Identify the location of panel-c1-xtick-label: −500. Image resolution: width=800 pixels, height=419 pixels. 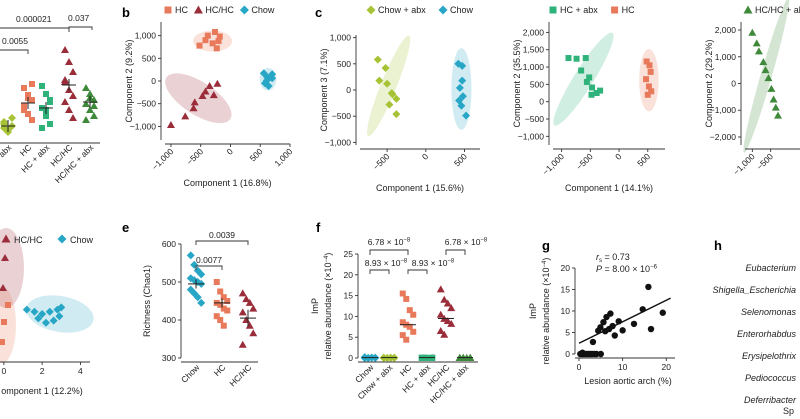
(381, 161).